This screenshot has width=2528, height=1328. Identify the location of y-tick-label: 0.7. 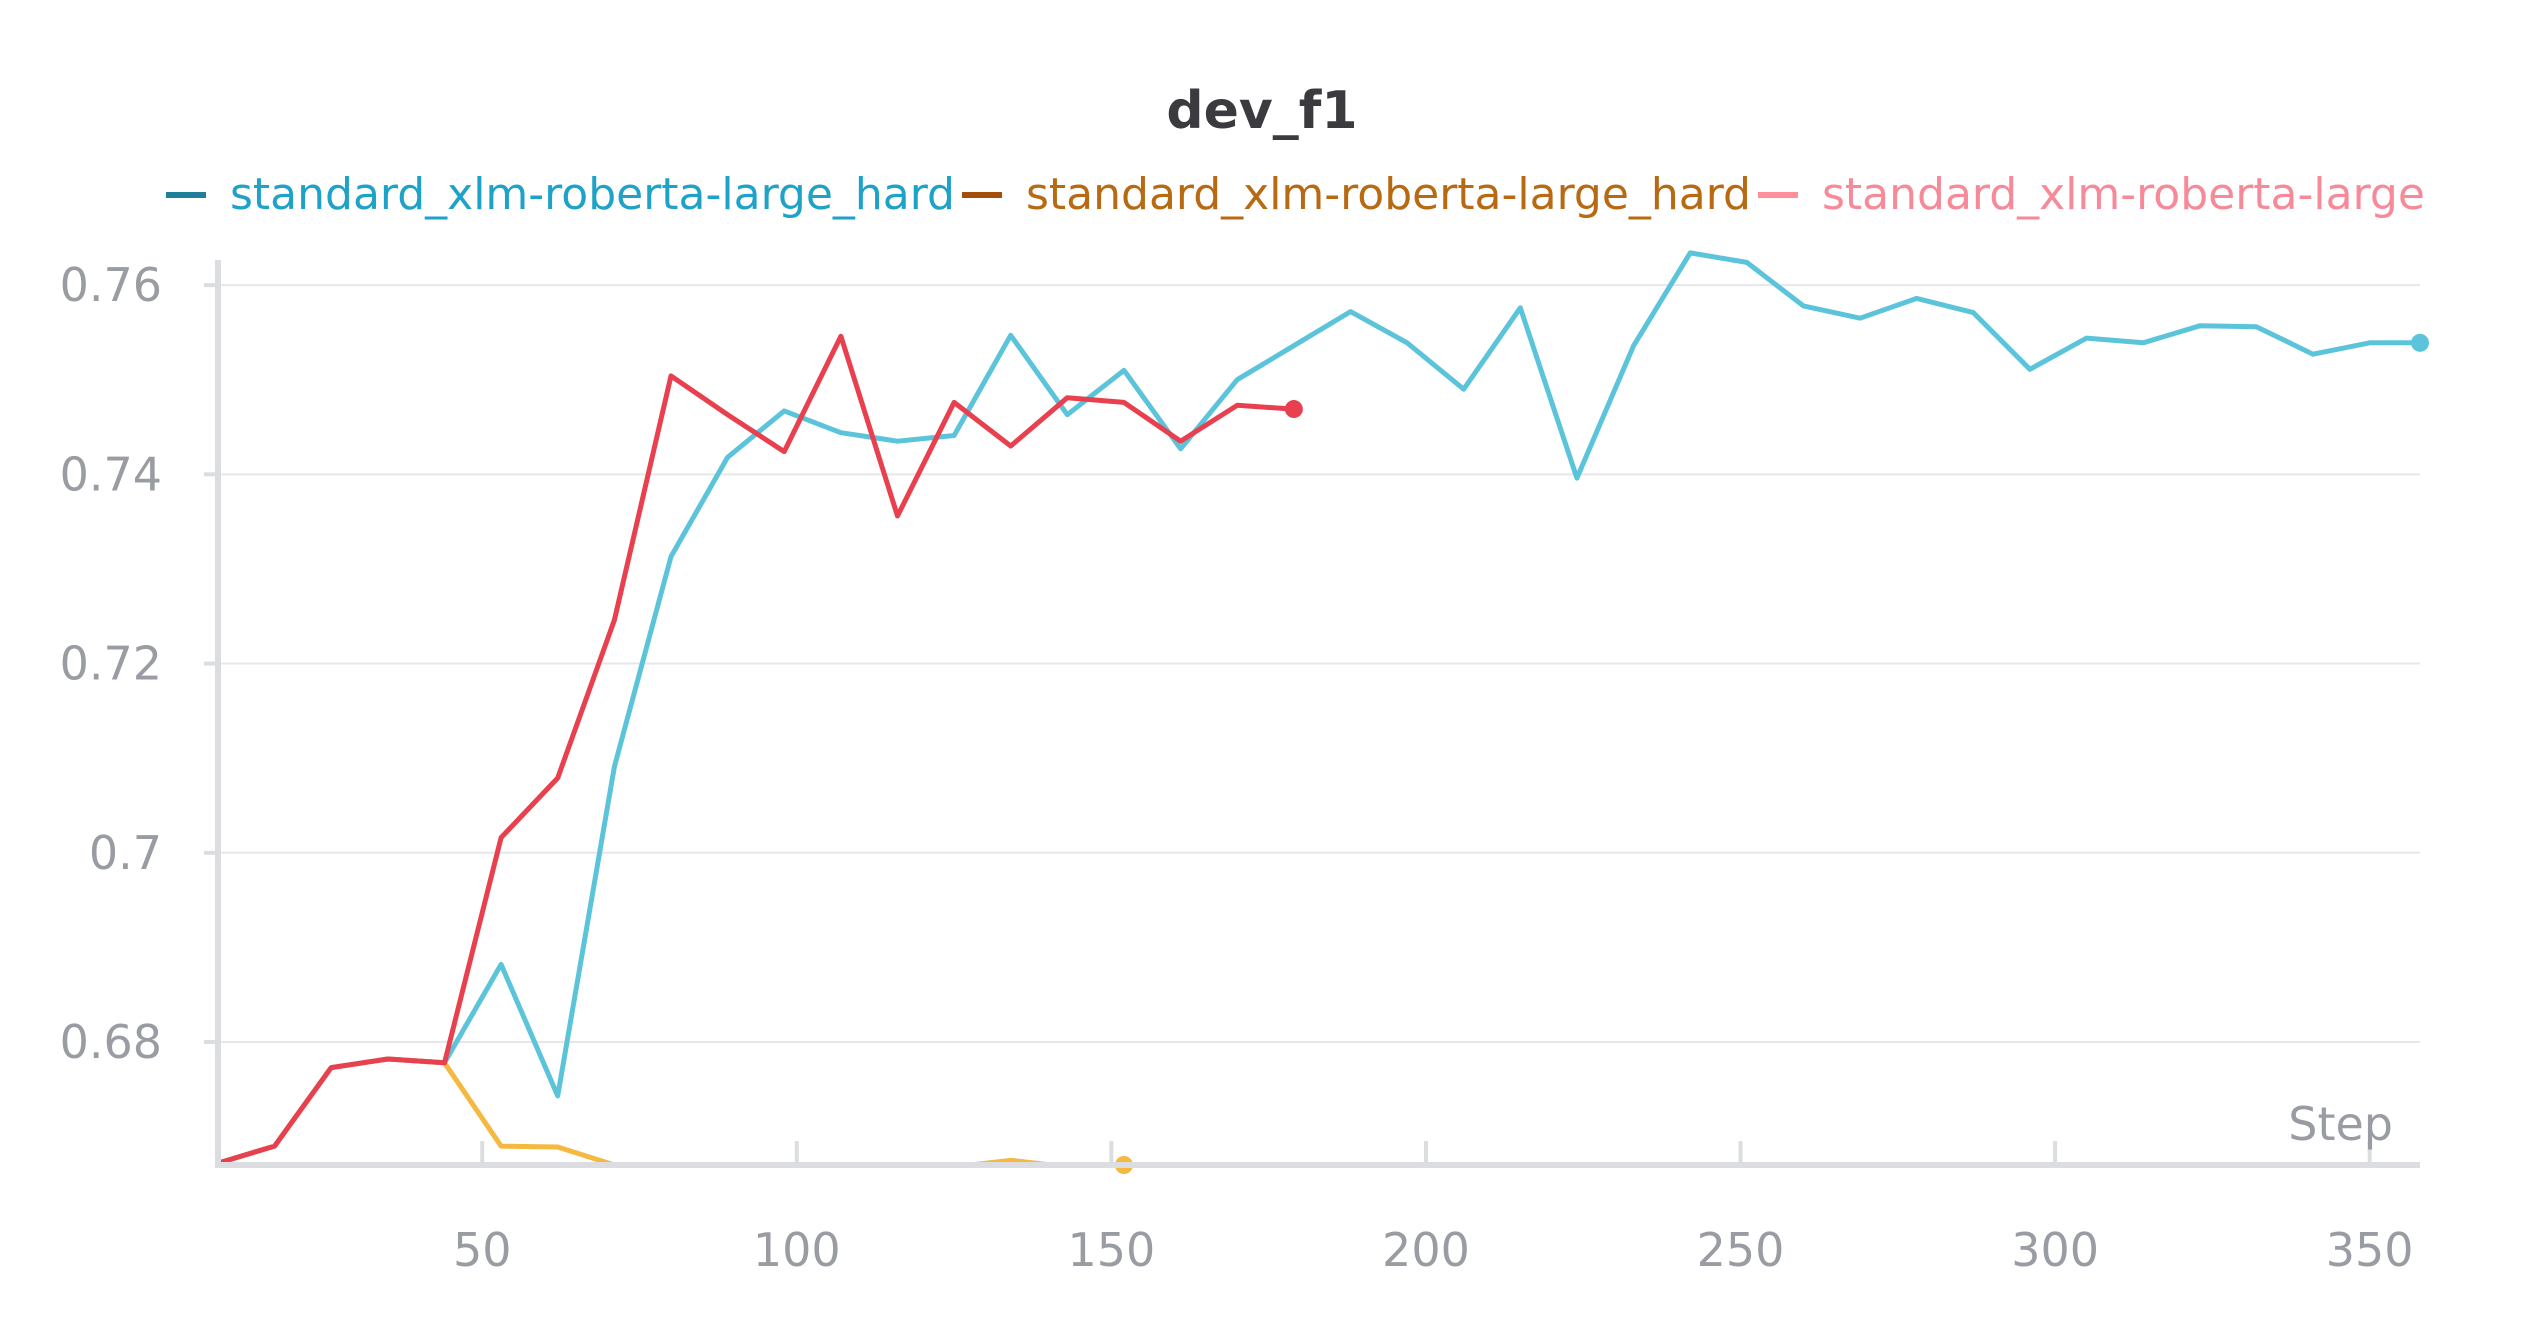
(125, 853).